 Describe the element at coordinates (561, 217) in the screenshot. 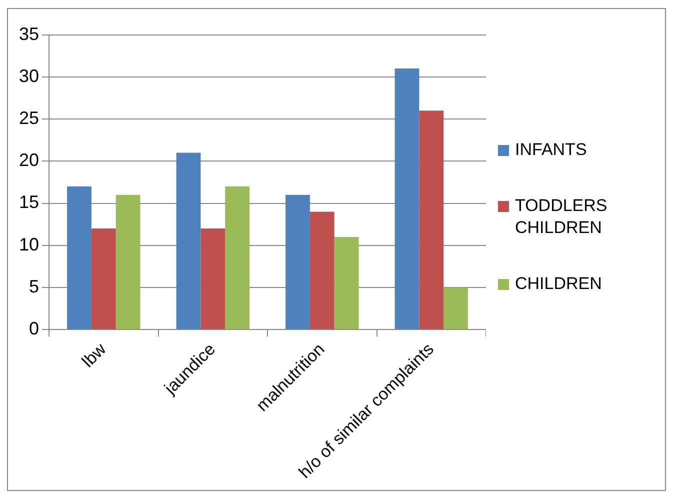

I see `legend-label: TODDLERS CHILDREN` at that location.